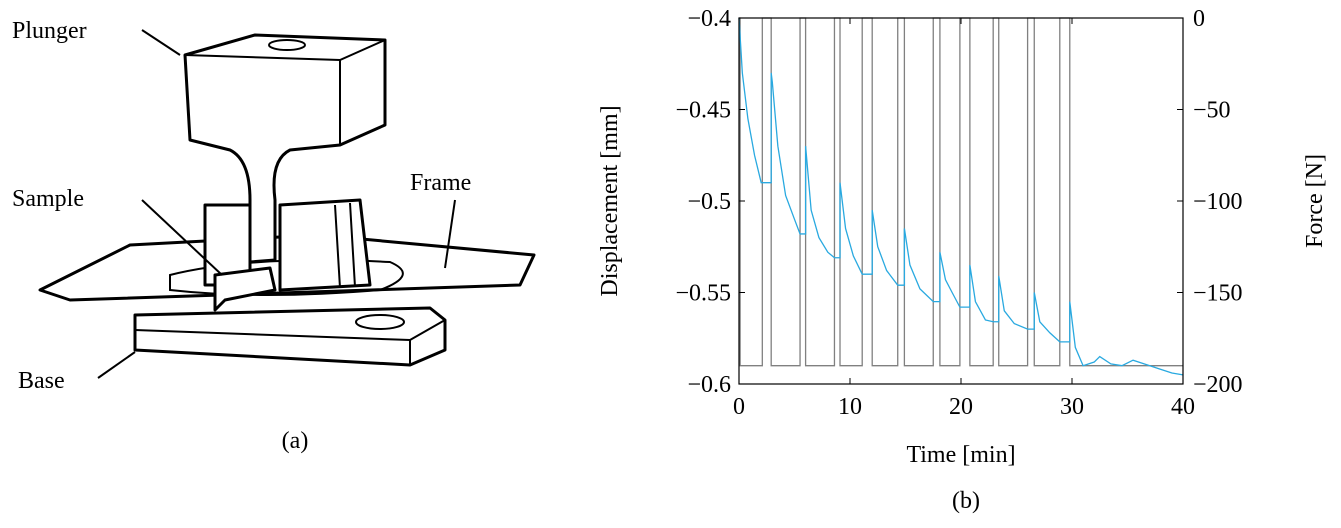  What do you see at coordinates (1183, 407) in the screenshot?
I see `x-tick-label: 40` at bounding box center [1183, 407].